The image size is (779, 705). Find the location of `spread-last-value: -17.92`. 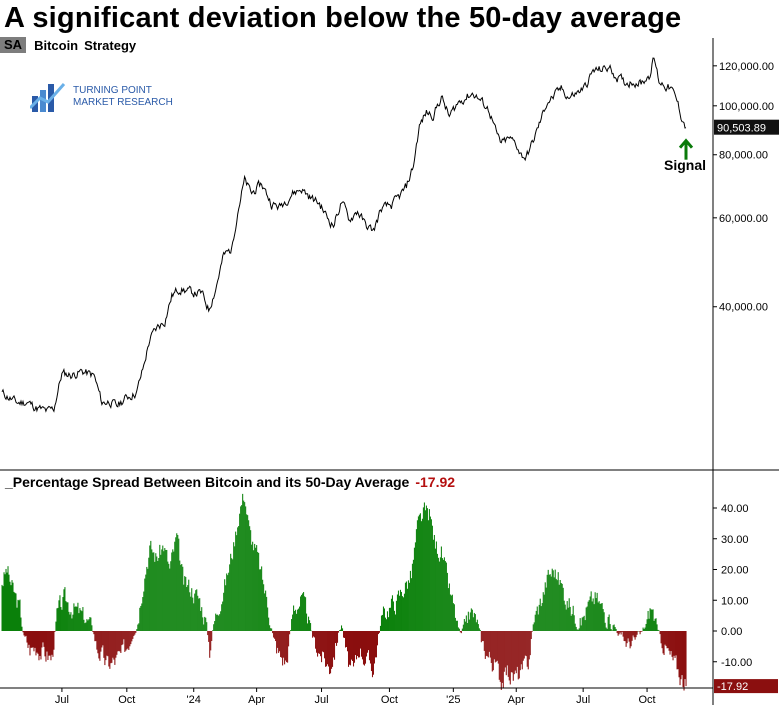

spread-last-value: -17.92 is located at coordinates (435, 482).